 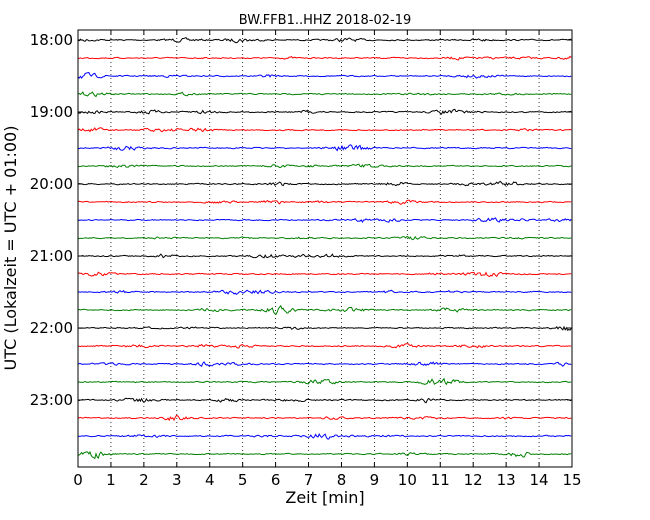 What do you see at coordinates (10, 248) in the screenshot?
I see `y-axis-label: UTC (Lokalzeit = UTC + 01:00)` at bounding box center [10, 248].